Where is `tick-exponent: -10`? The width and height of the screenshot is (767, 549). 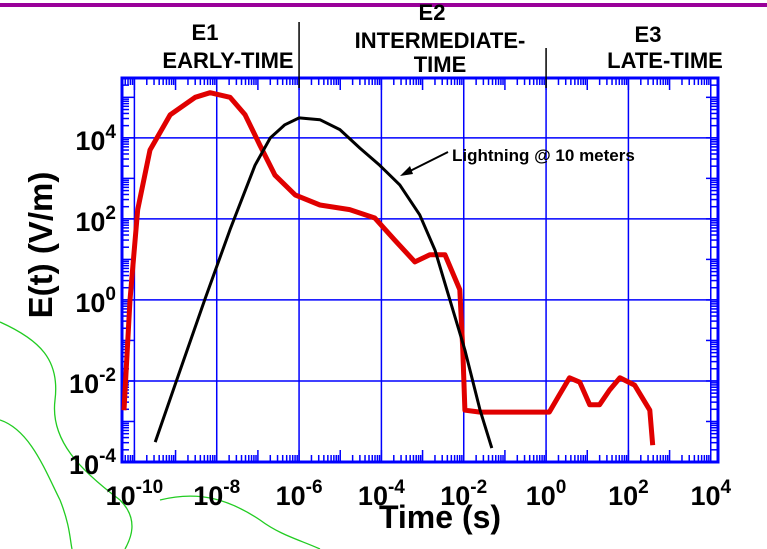
tick-exponent: -10 is located at coordinates (149, 487).